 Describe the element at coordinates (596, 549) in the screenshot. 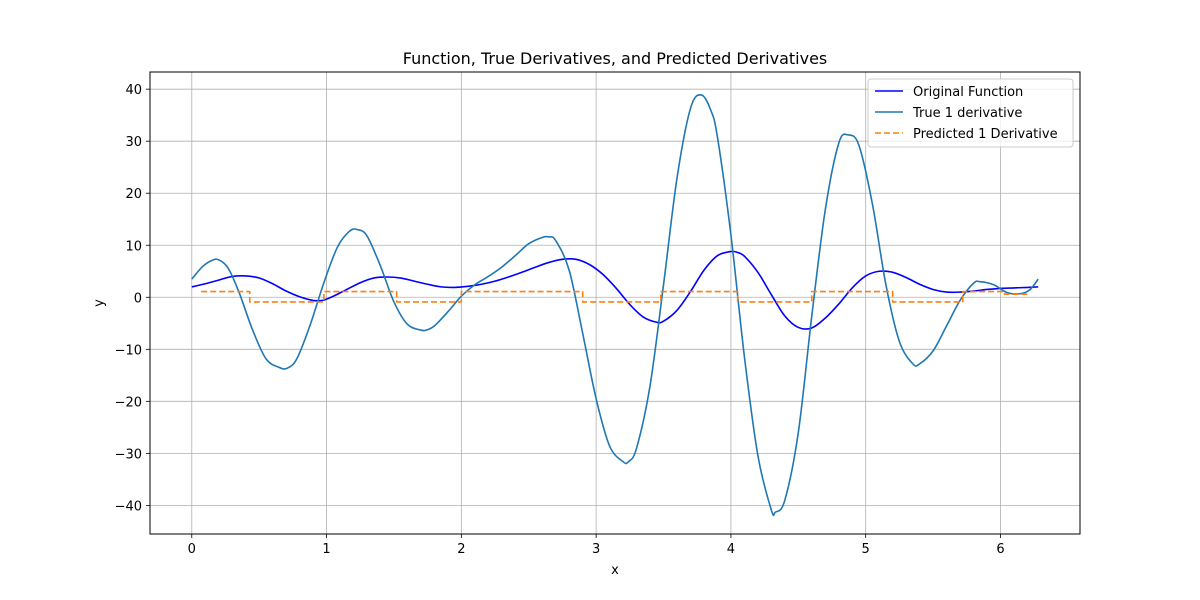

I see `x-tick-label: 3` at that location.